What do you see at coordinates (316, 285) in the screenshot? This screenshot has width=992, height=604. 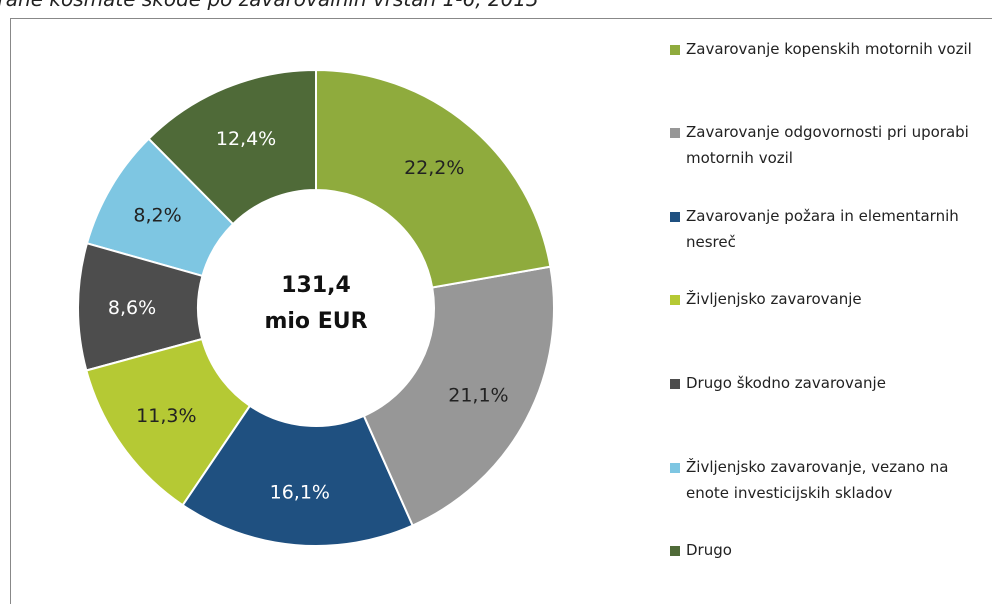 I see `center-label: 131,4` at bounding box center [316, 285].